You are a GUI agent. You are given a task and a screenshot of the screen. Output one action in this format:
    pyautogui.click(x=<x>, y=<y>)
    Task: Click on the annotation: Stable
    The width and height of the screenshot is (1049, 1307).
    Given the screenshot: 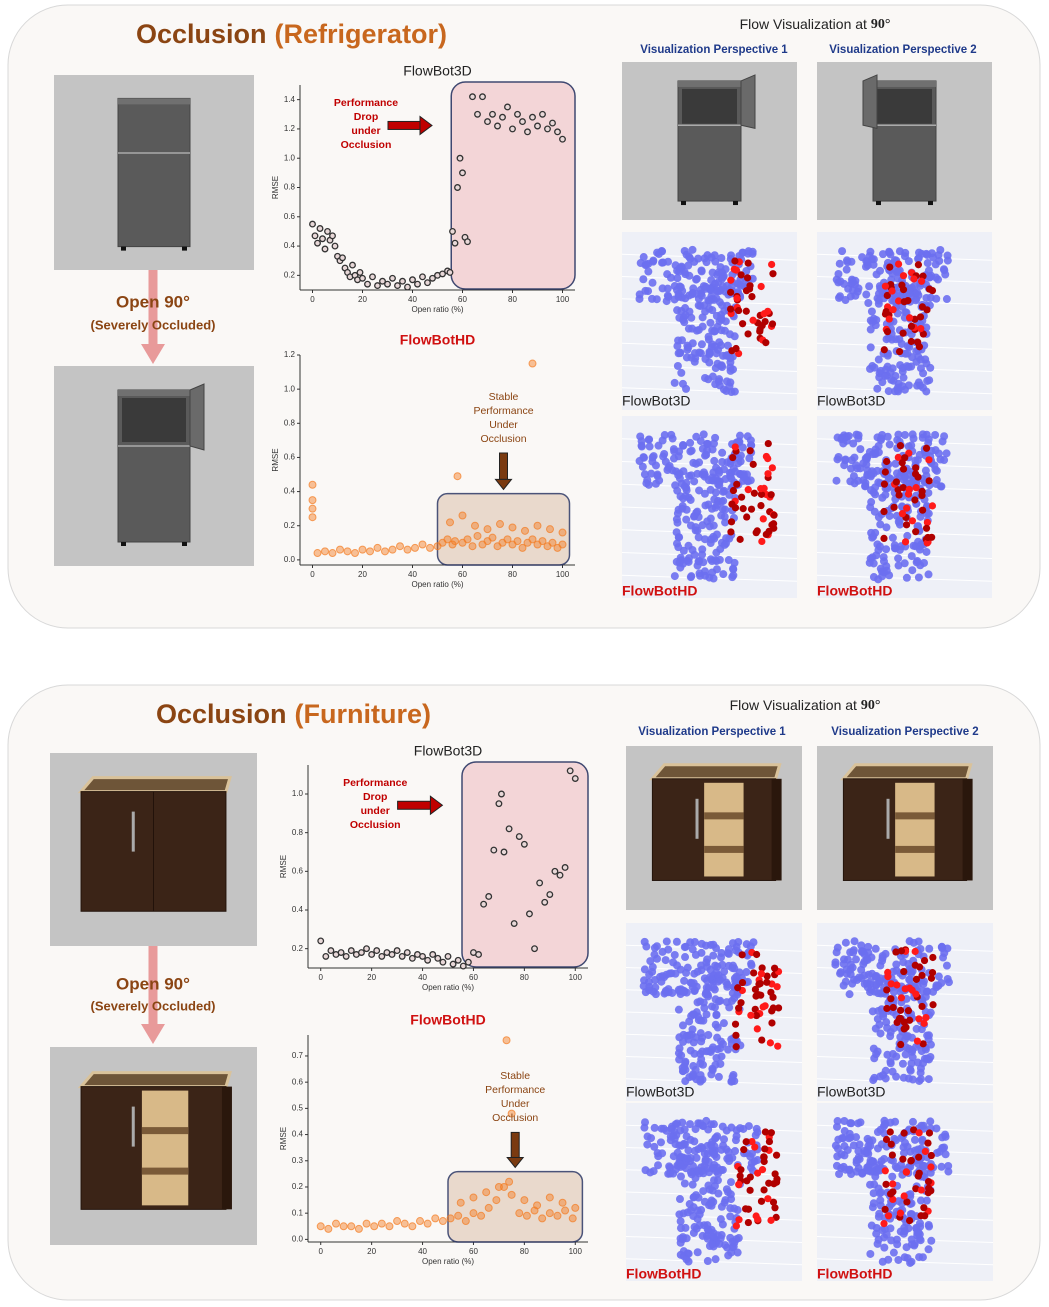 What is the action you would take?
    pyautogui.click(x=515, y=1076)
    